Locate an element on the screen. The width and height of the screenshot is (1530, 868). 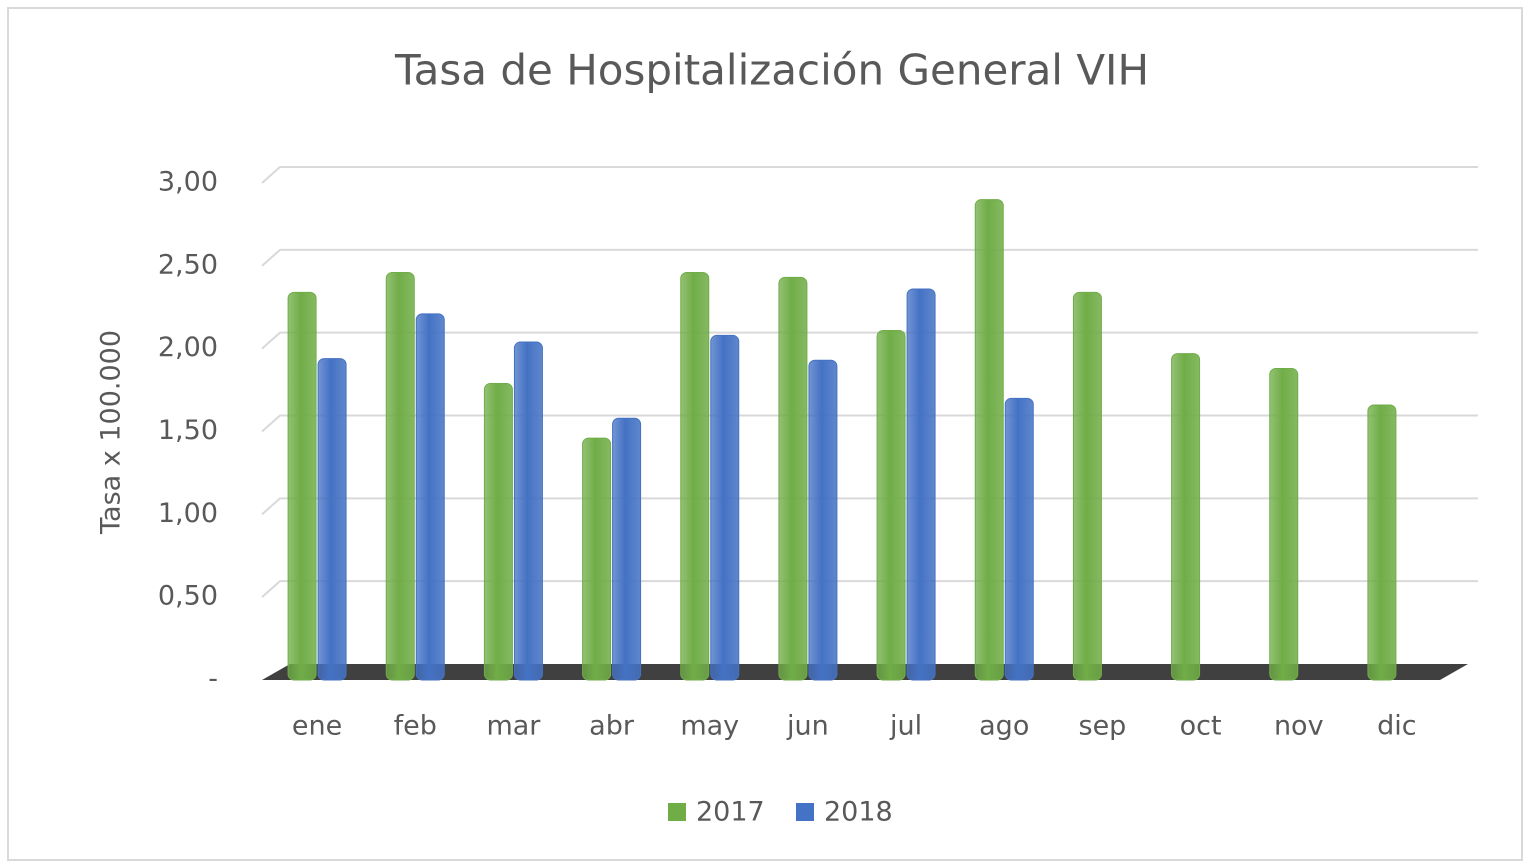
y-tick-label: 3,00 is located at coordinates (188, 182).